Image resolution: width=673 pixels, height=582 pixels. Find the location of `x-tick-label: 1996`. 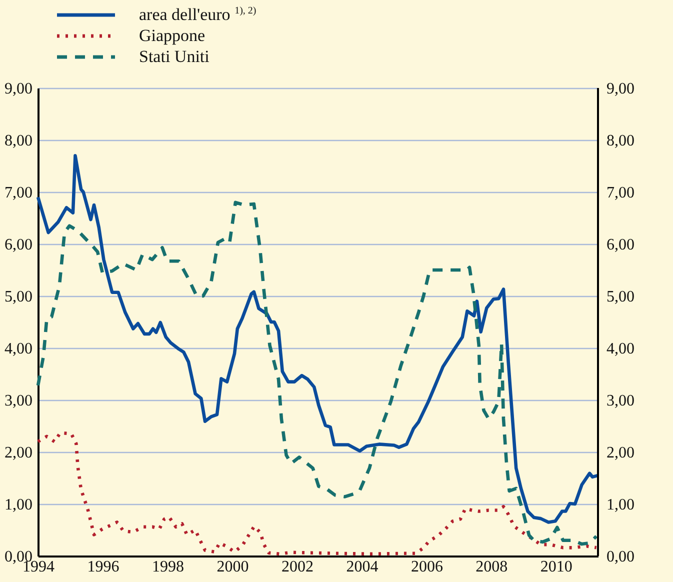

x-tick-label: 1996 is located at coordinates (103, 567).